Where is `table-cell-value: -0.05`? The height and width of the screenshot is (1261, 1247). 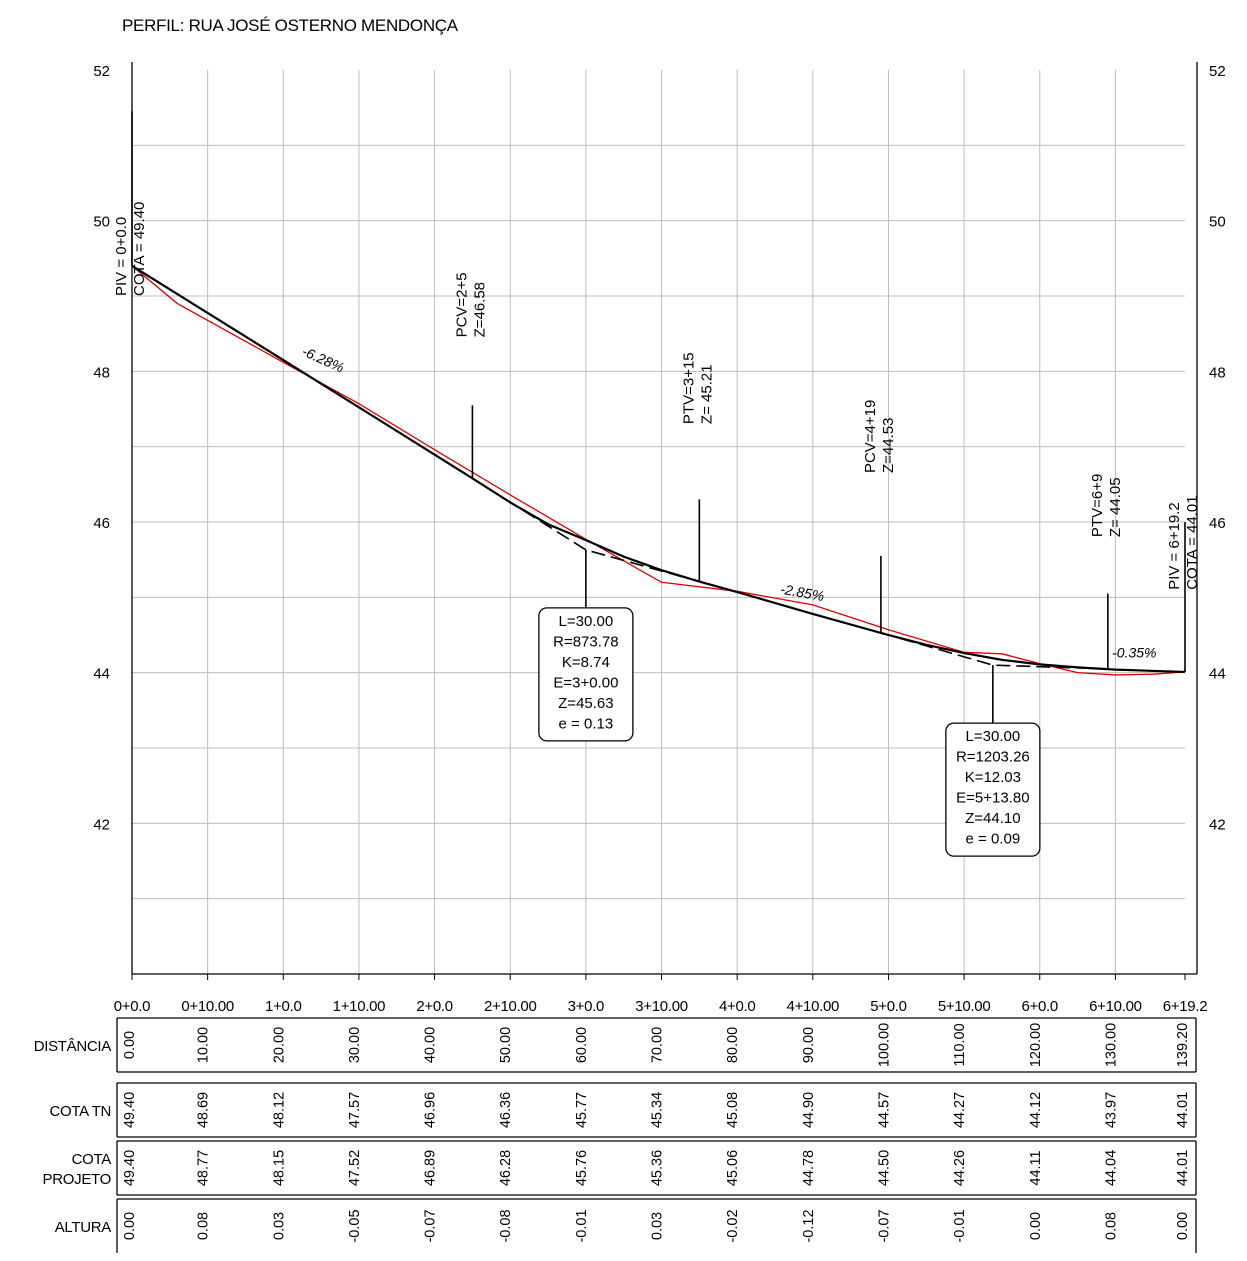
table-cell-value: -0.05 is located at coordinates (355, 1225).